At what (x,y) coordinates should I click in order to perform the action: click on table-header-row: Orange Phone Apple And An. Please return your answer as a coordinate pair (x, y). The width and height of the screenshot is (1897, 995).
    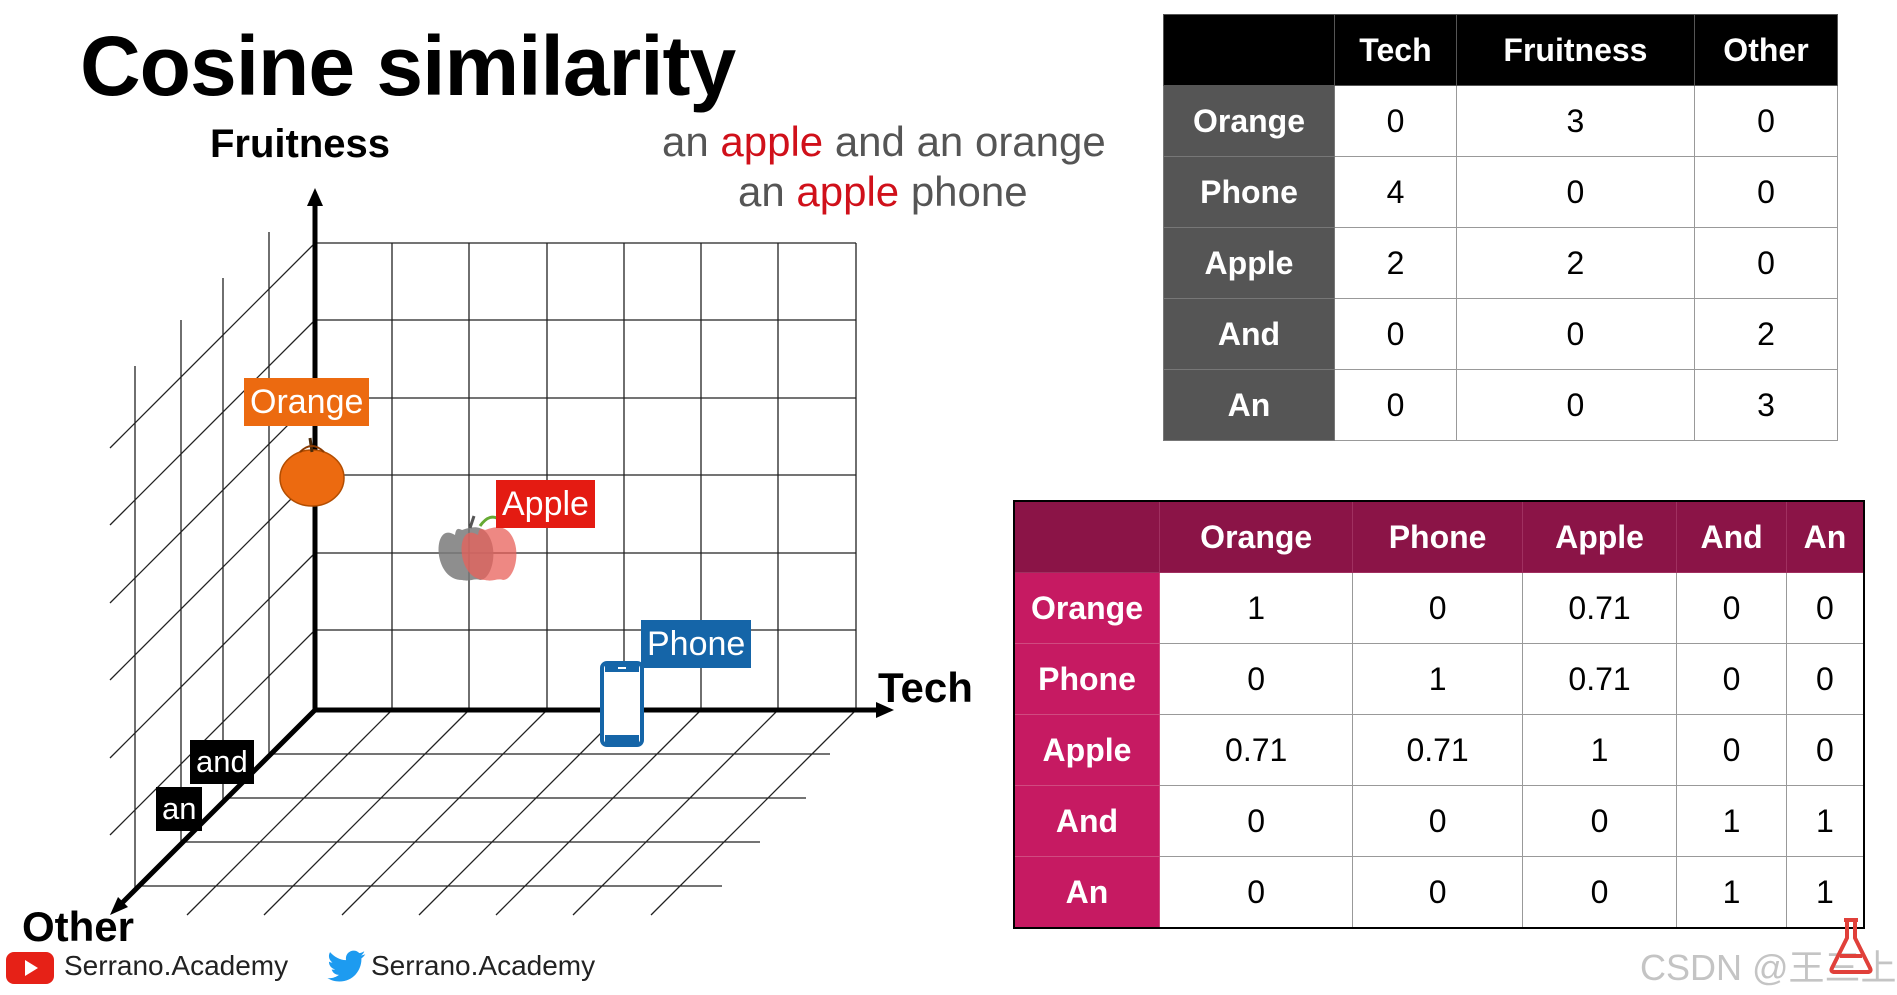
    Looking at the image, I should click on (1439, 536).